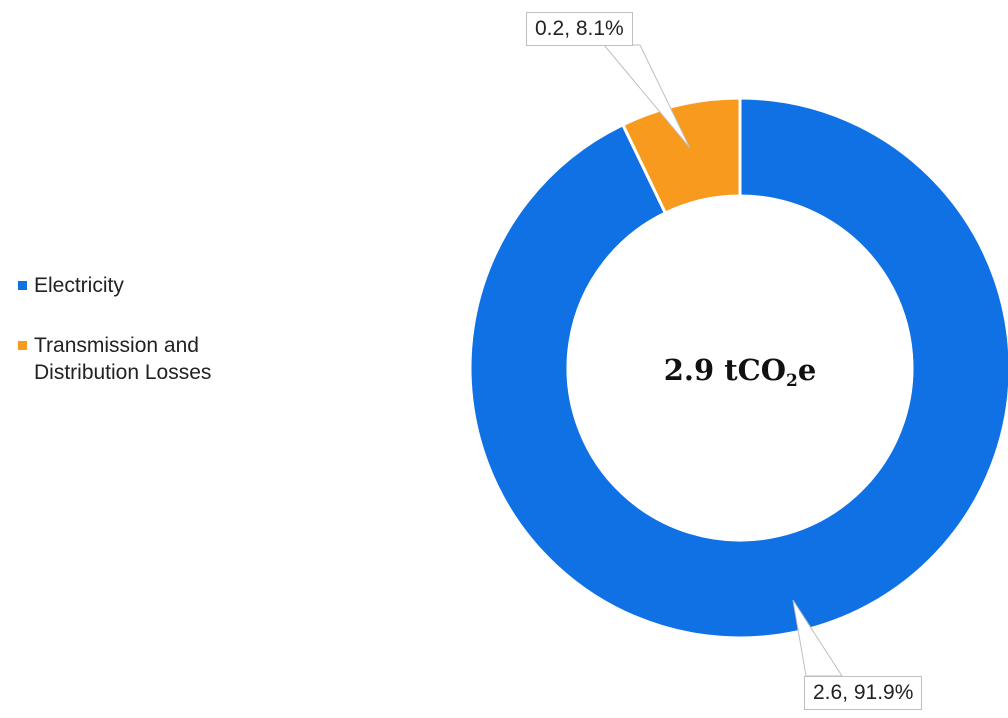  I want to click on data-label-transmission-losses: 0.2, 8.1%, so click(579, 29).